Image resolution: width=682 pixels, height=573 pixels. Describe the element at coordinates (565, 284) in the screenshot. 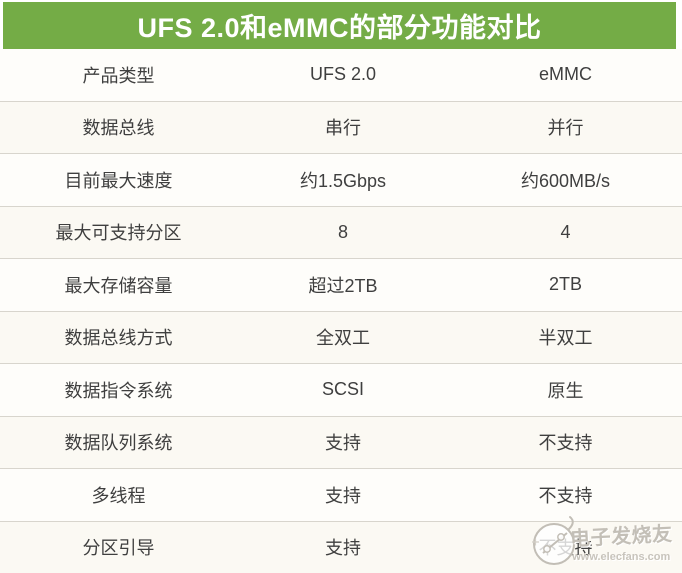

I see `emmc-value: 2TB` at that location.